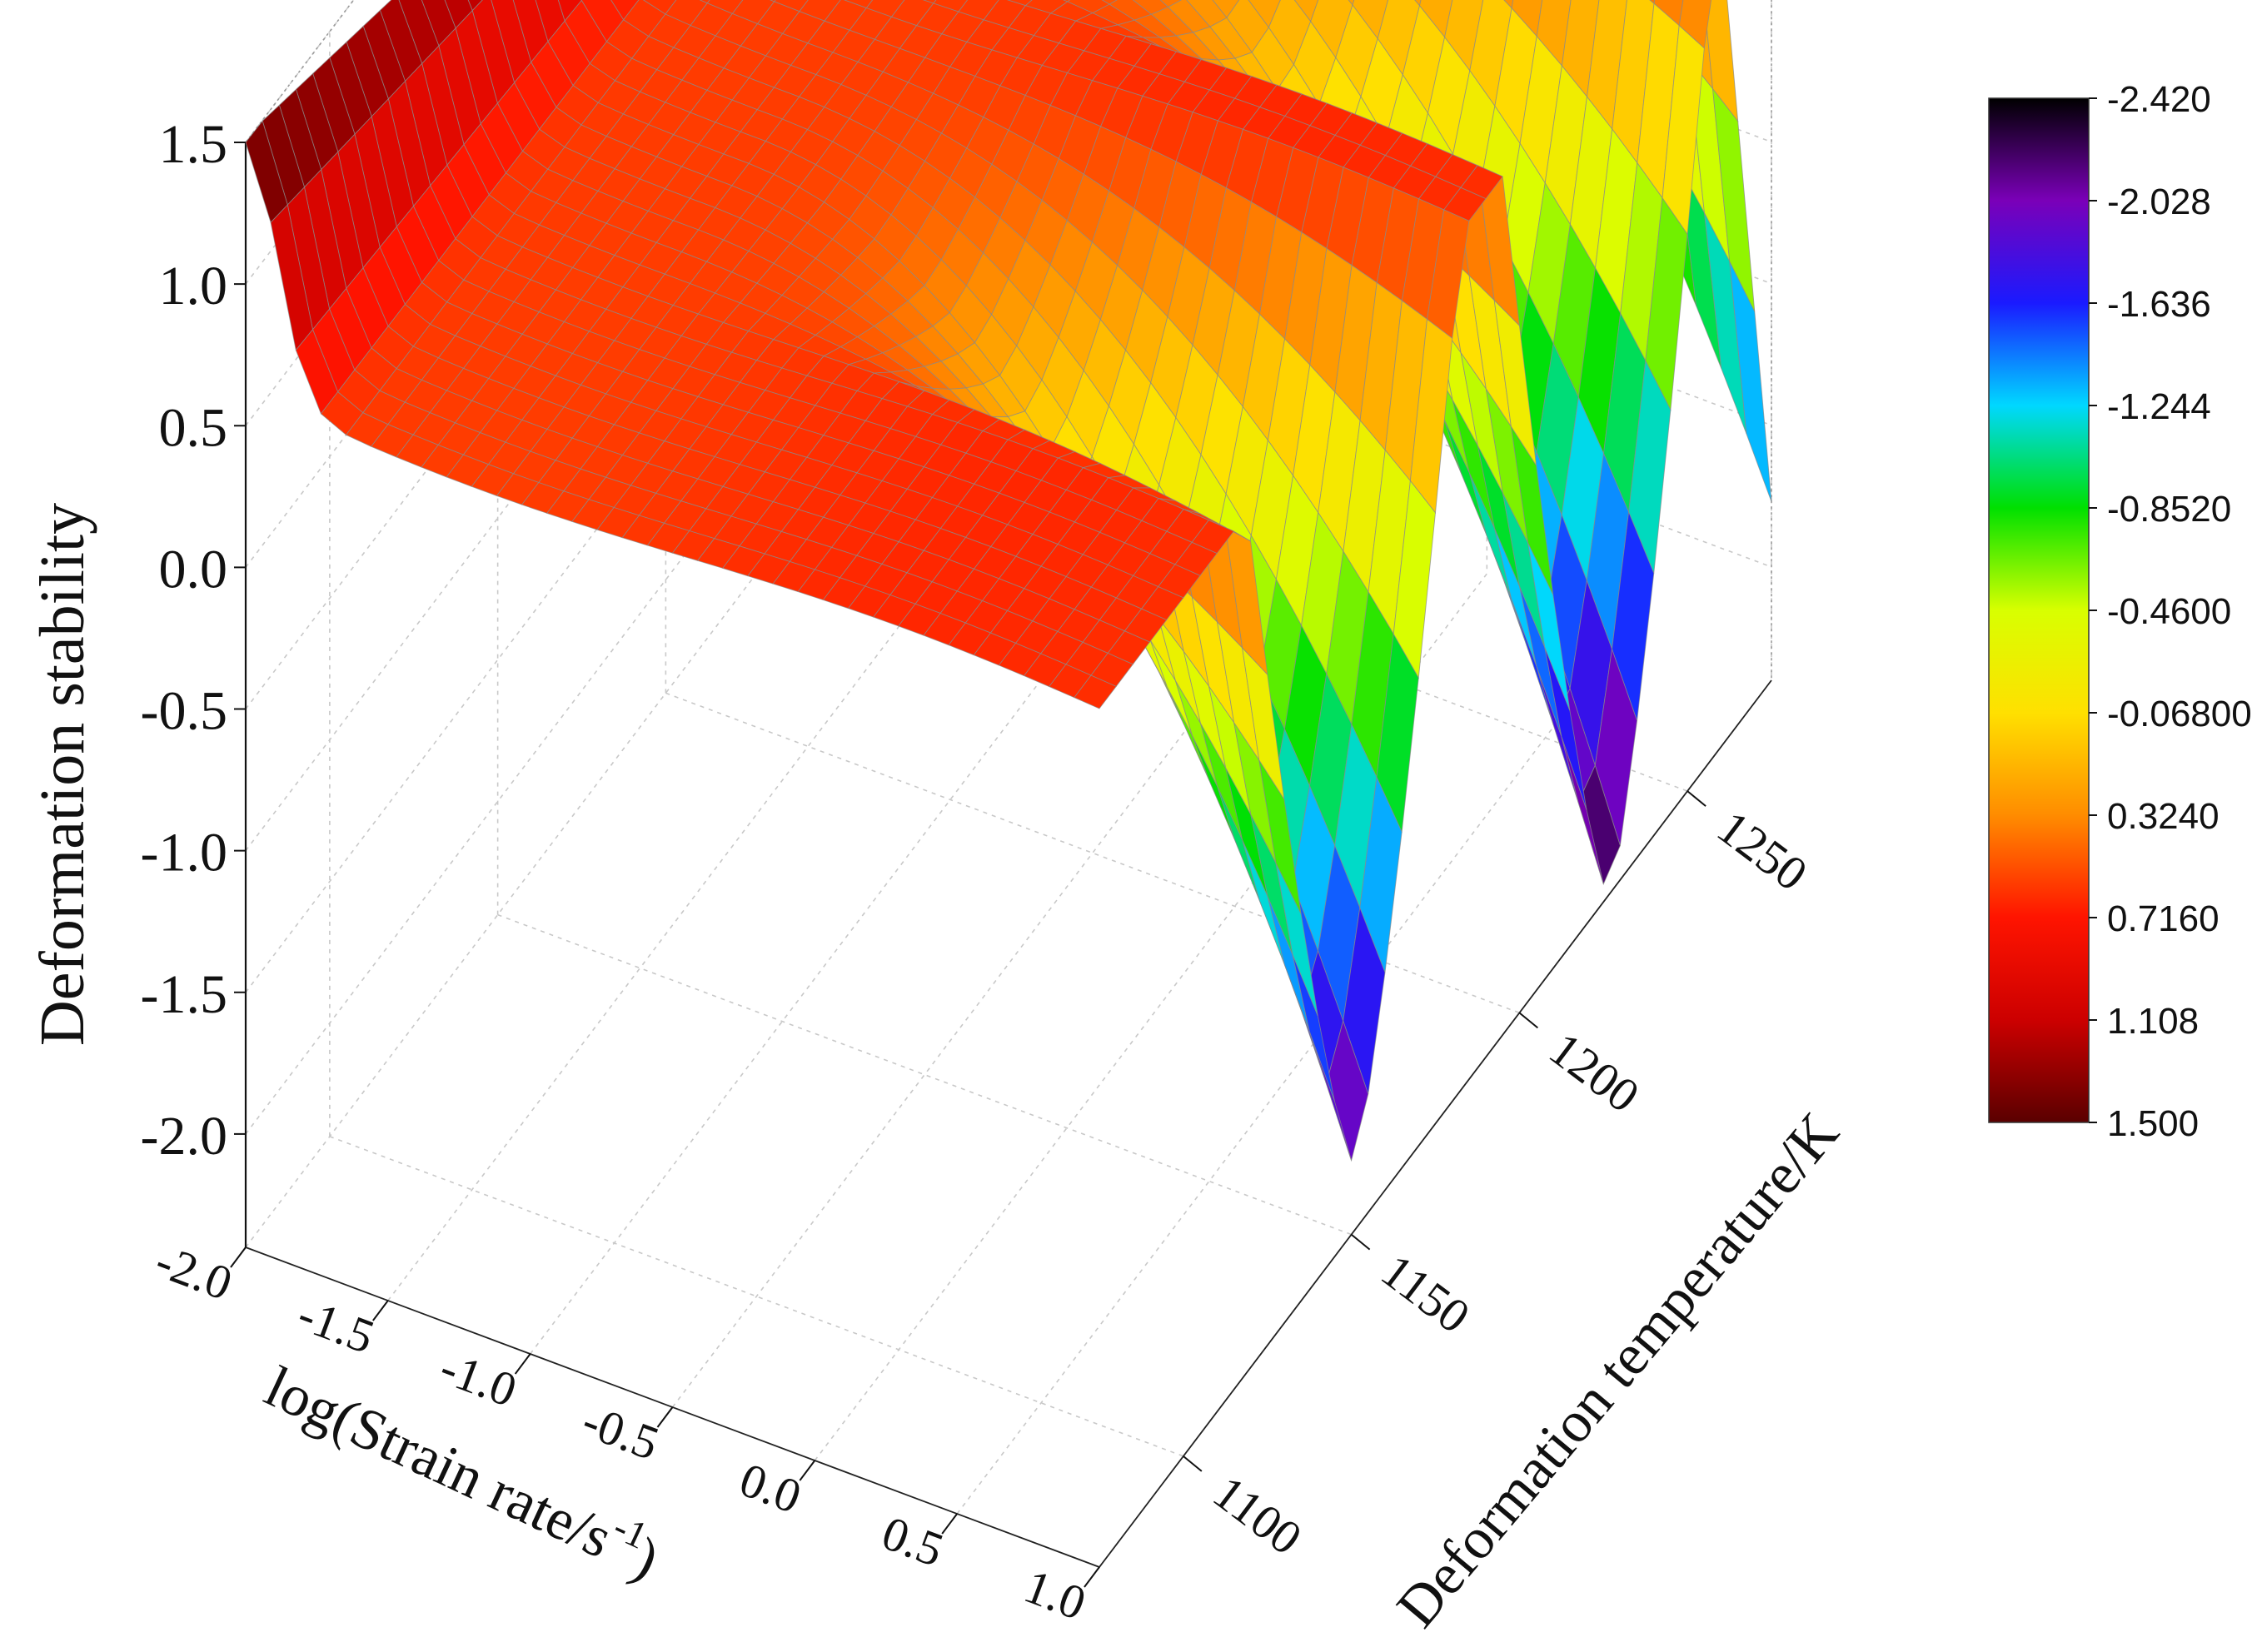  What do you see at coordinates (62, 775) in the screenshot?
I see `z-axis-title: Deformation stability` at bounding box center [62, 775].